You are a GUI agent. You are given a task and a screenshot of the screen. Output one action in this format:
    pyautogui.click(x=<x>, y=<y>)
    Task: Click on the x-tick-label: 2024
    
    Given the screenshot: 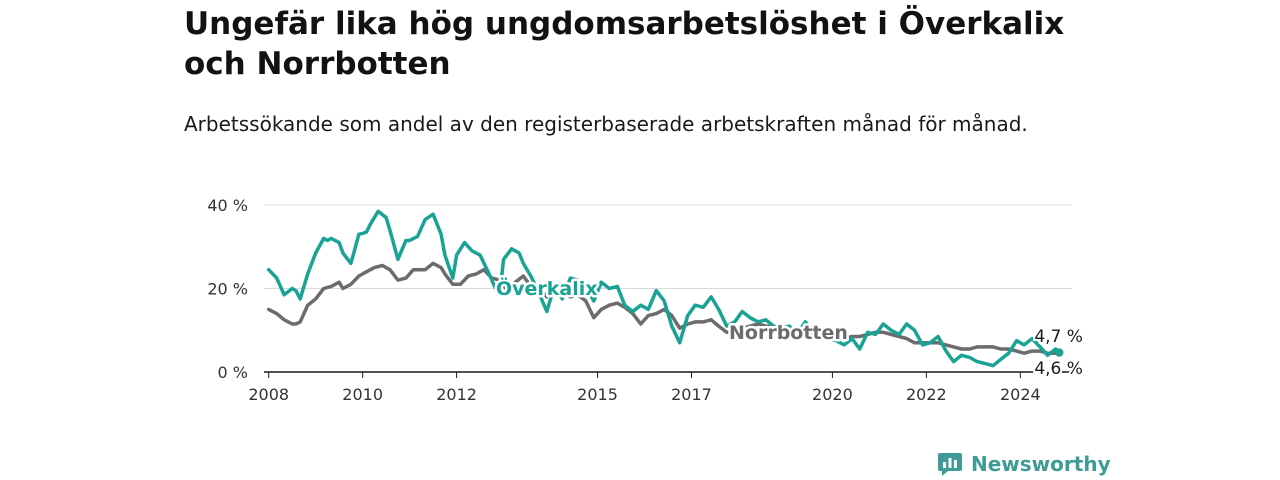 What is the action you would take?
    pyautogui.click(x=1020, y=394)
    